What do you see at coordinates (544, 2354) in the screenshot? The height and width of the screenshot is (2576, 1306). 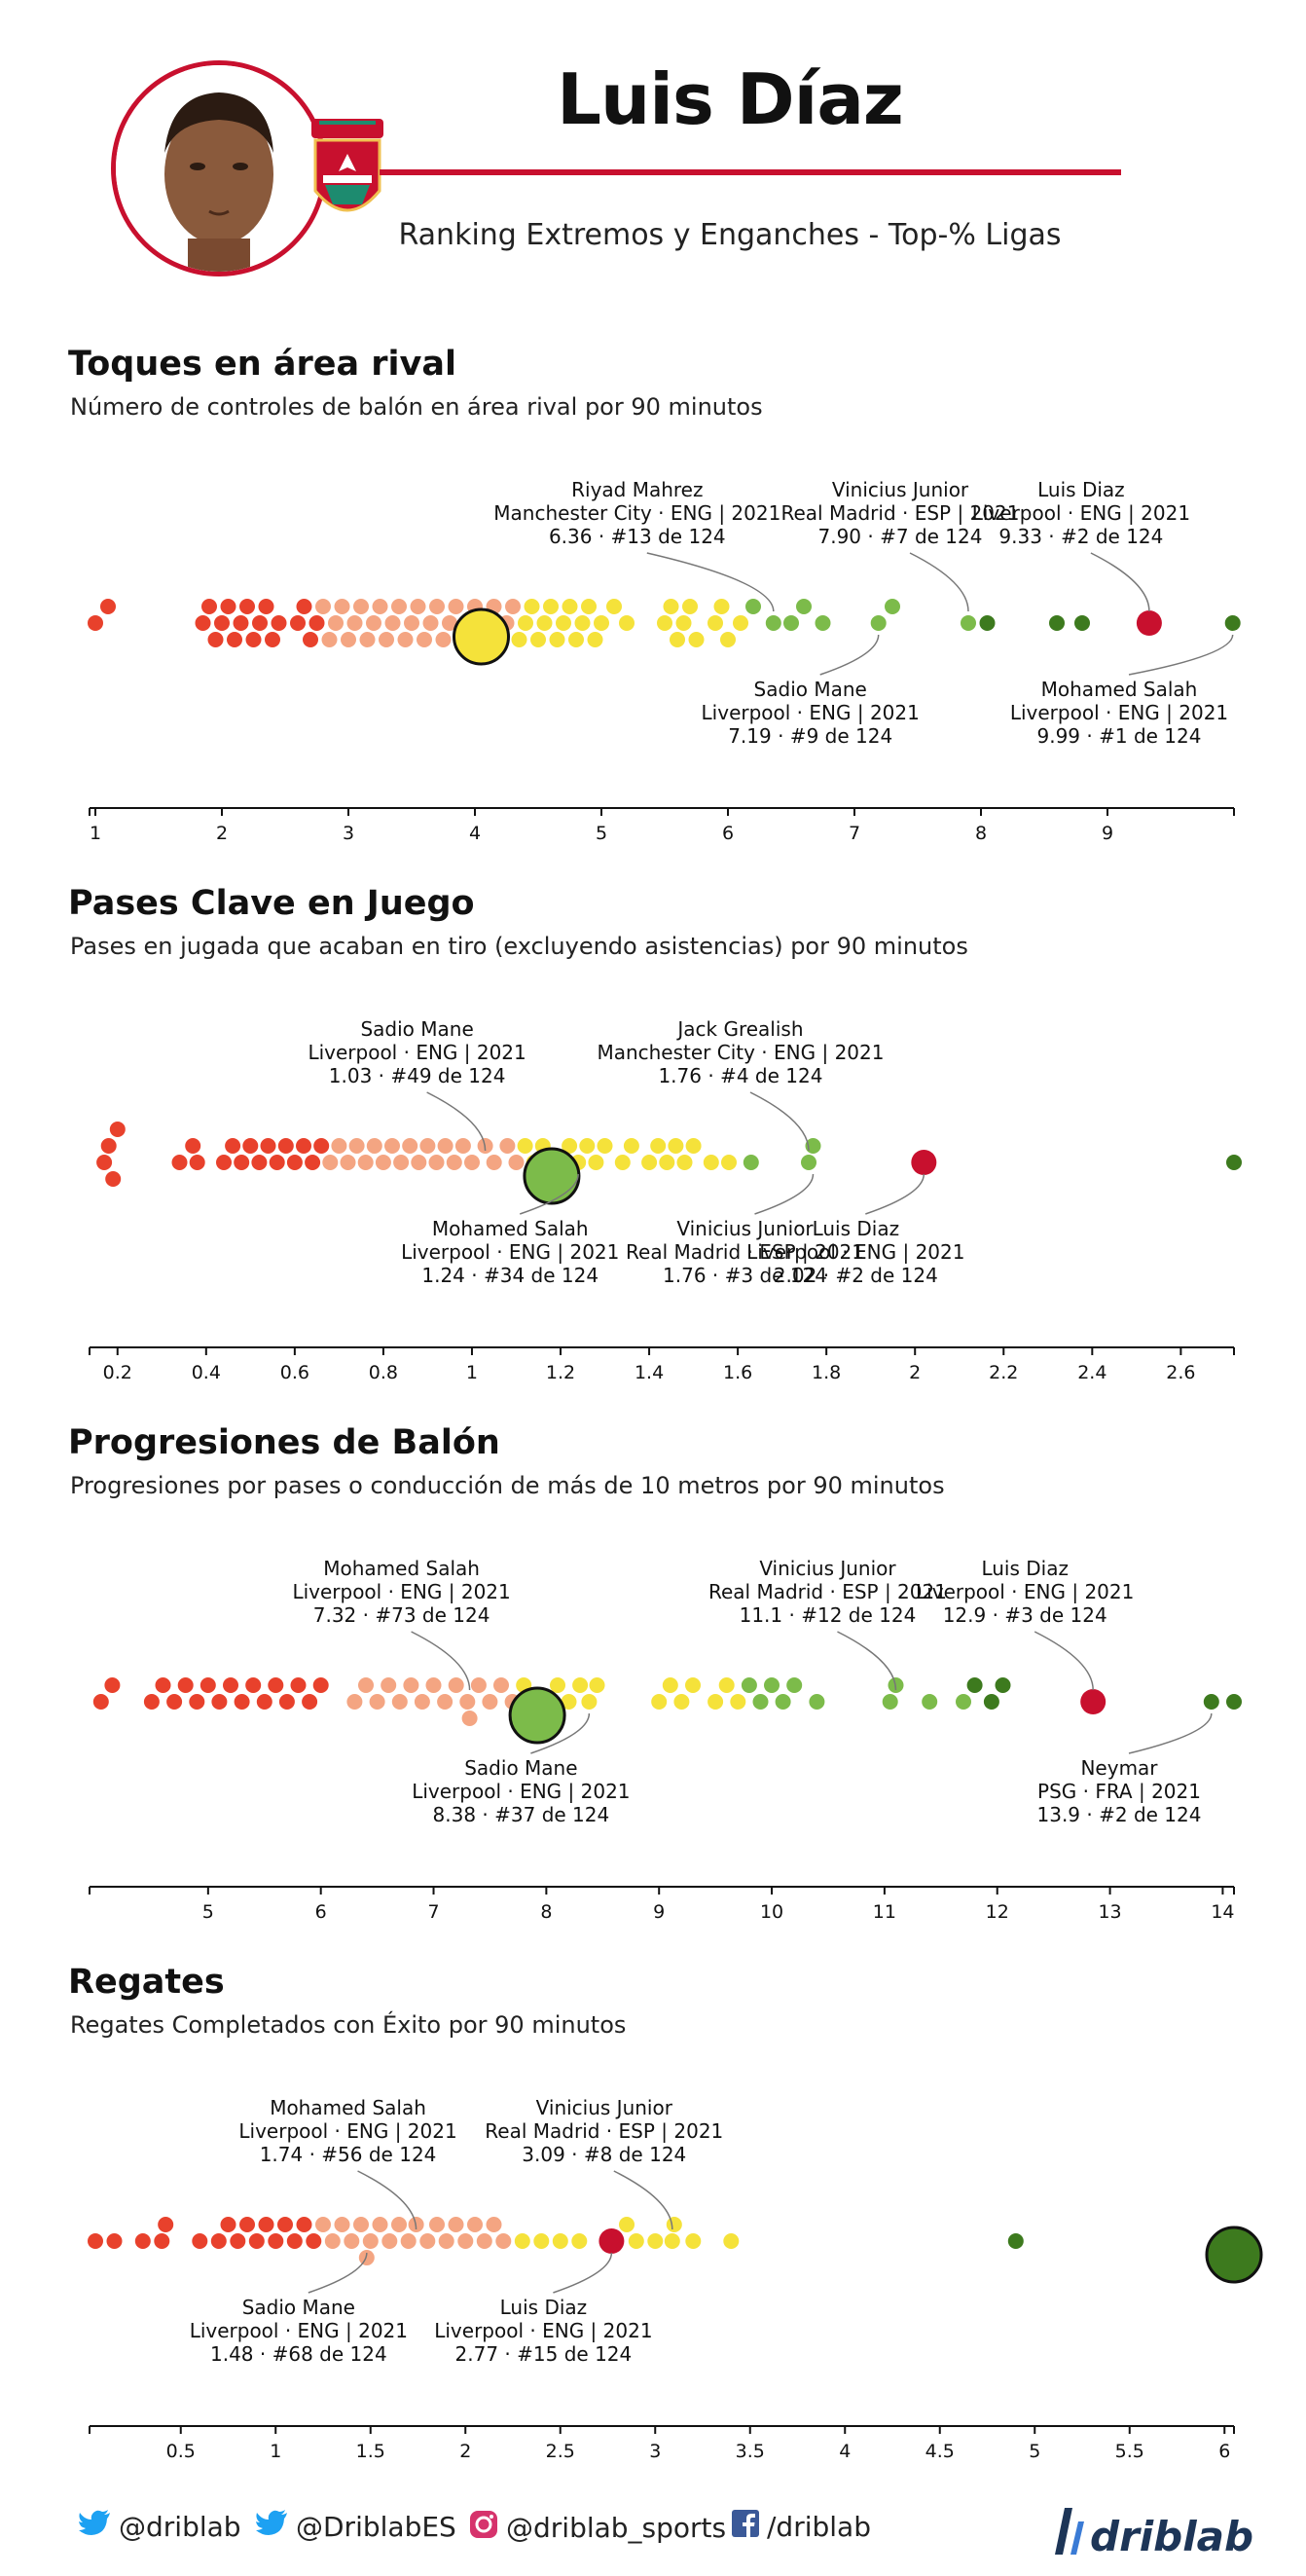 I see `annotation-text: 2.77 · #15 de 124` at bounding box center [544, 2354].